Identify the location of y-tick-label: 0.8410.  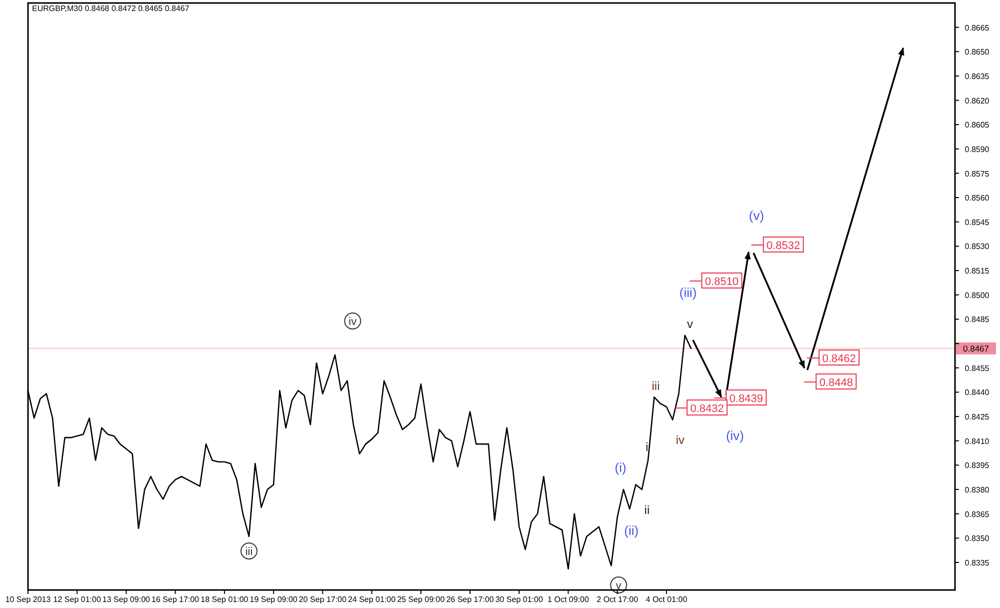
(977, 441).